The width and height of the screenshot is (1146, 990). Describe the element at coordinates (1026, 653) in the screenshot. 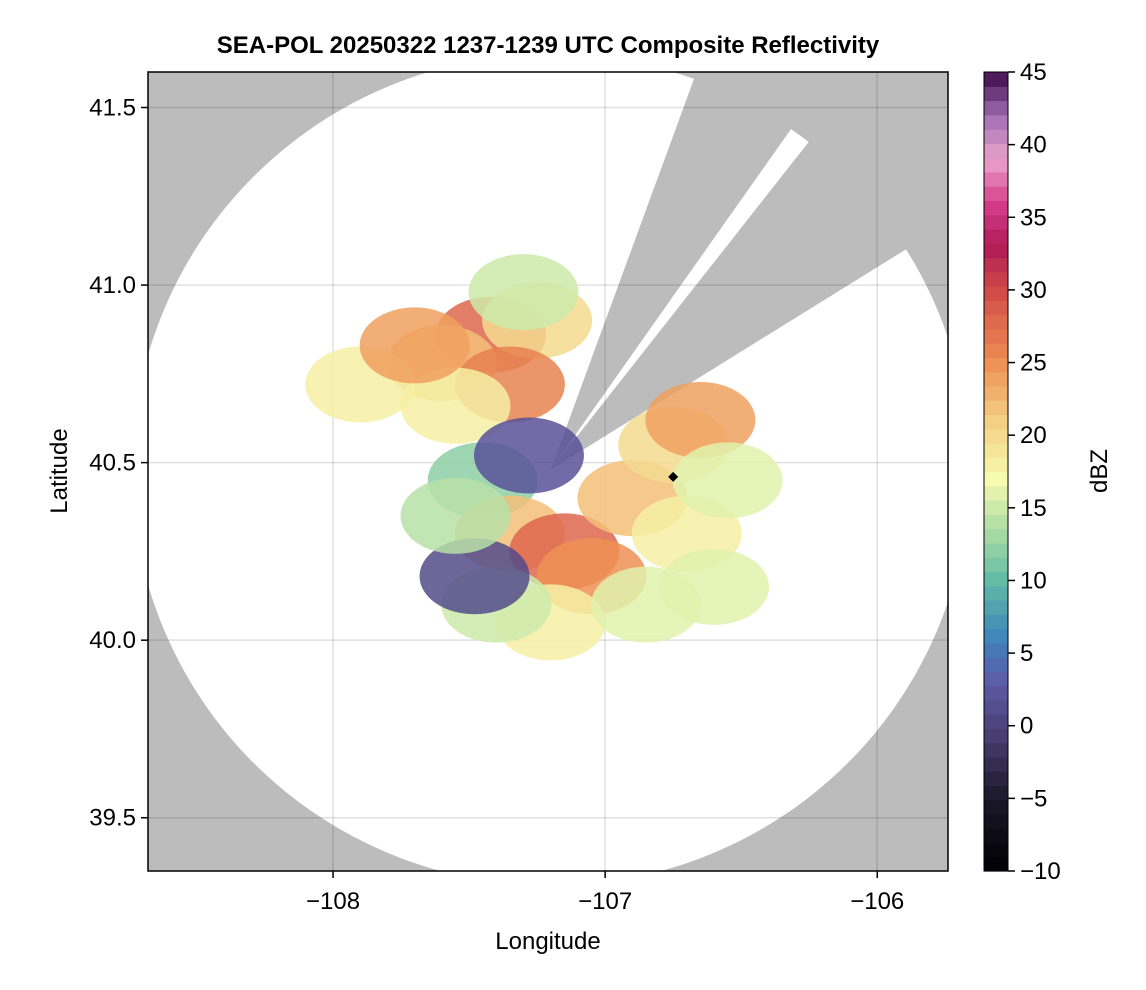

I see `colorbar-tick-label: 5` at that location.